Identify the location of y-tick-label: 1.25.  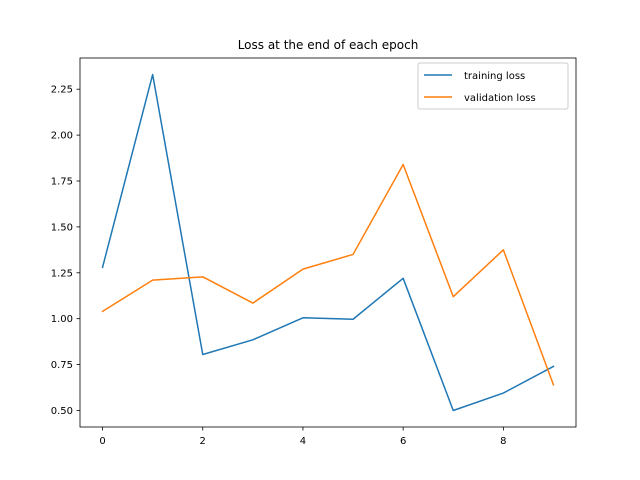
(62, 273).